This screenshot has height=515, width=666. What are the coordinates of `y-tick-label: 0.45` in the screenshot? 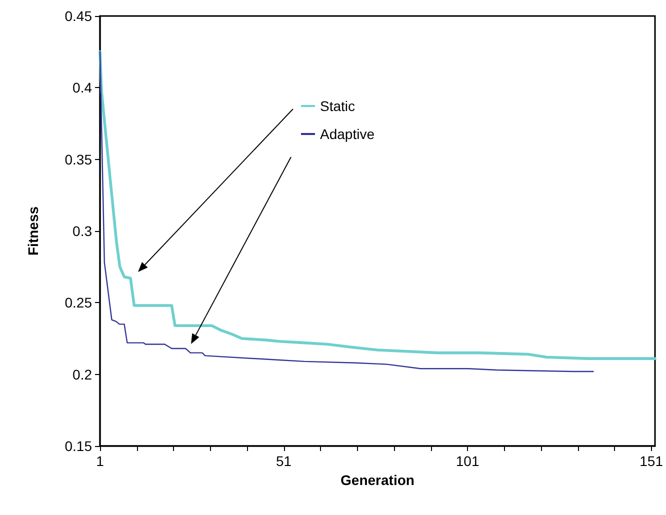 It's located at (78, 16).